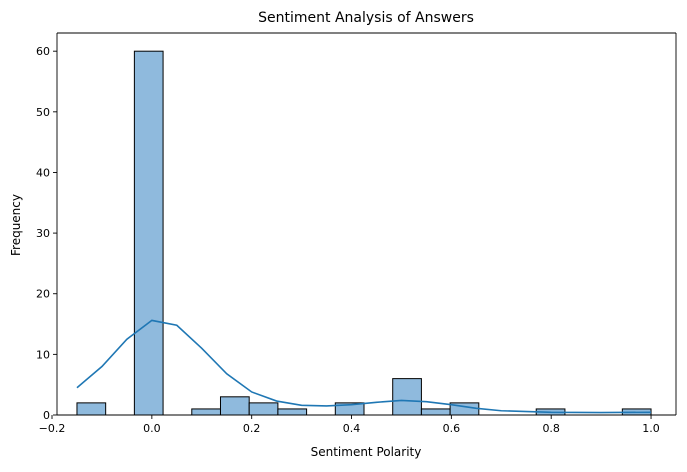 This screenshot has width=687, height=472. What do you see at coordinates (152, 428) in the screenshot?
I see `x-tick-label: 0.0` at bounding box center [152, 428].